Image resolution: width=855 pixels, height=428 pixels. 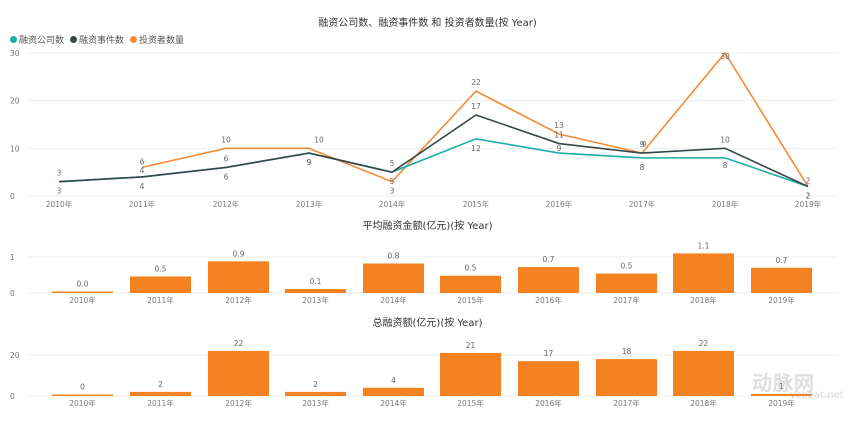 What do you see at coordinates (239, 253) in the screenshot?
I see `data-label: 0.9` at bounding box center [239, 253].